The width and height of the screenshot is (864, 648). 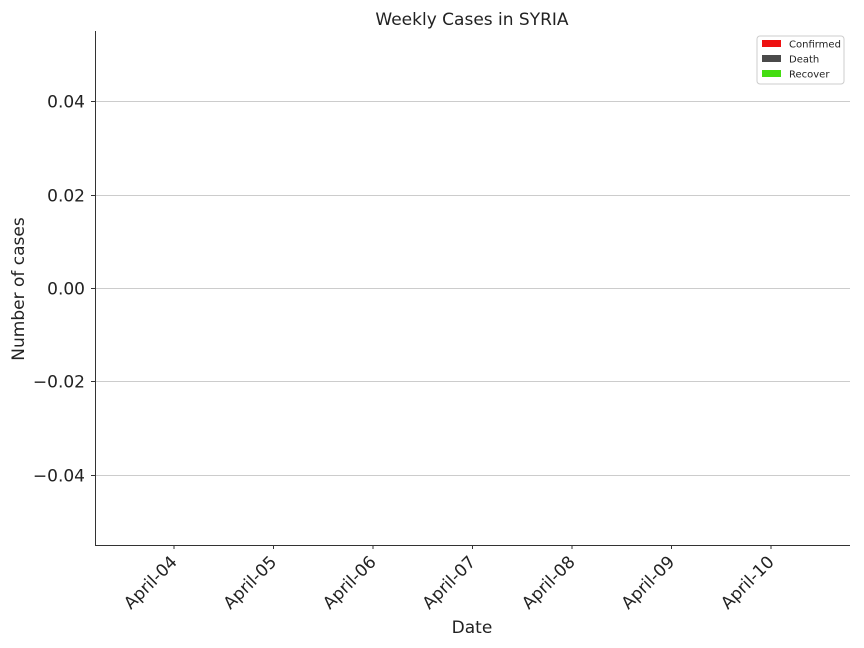 I want to click on y-tick-label: 0.00, so click(x=66, y=290).